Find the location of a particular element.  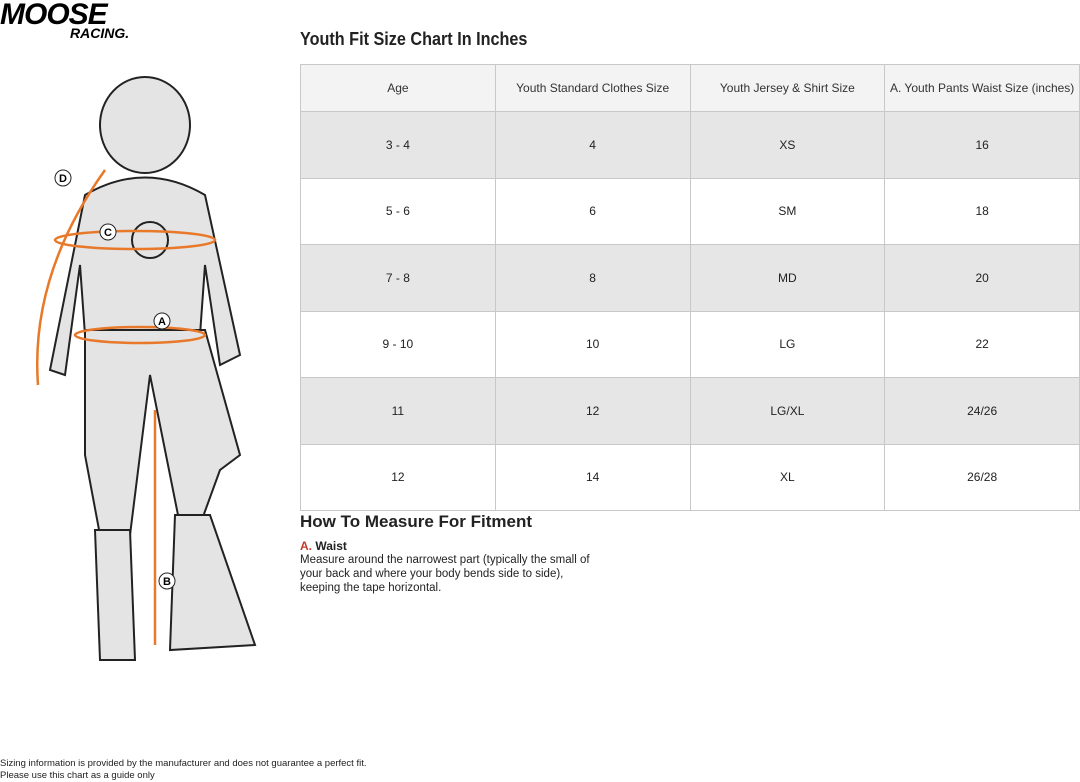

disclaimer-line-2: Please use this chart as a guide only is located at coordinates (77, 775).